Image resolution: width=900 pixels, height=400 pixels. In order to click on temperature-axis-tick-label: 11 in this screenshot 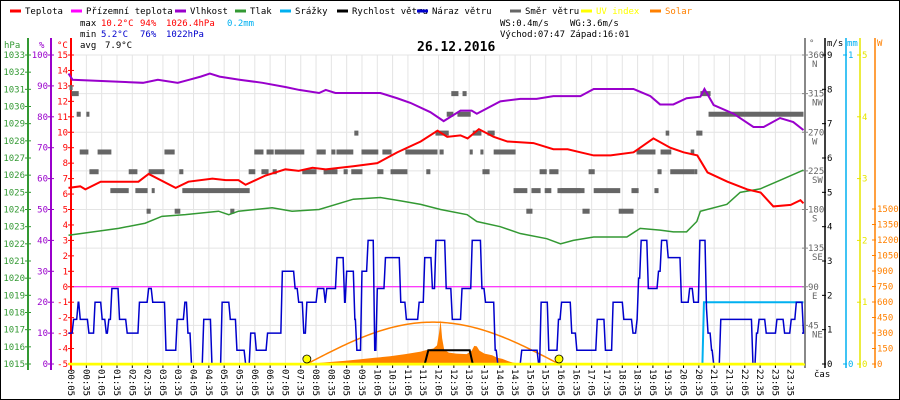, I will do `click(62, 118)`.